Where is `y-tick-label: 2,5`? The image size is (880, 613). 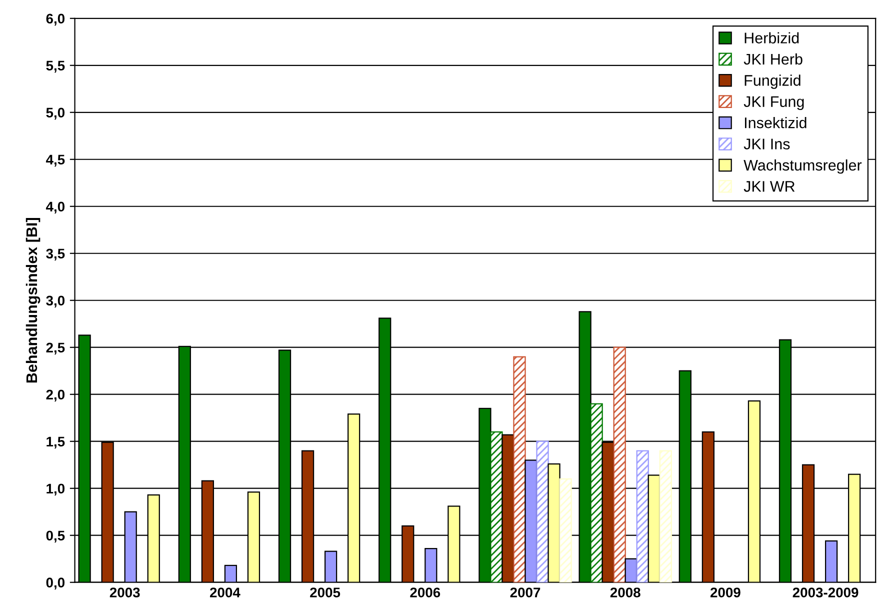 y-tick-label: 2,5 is located at coordinates (55, 348).